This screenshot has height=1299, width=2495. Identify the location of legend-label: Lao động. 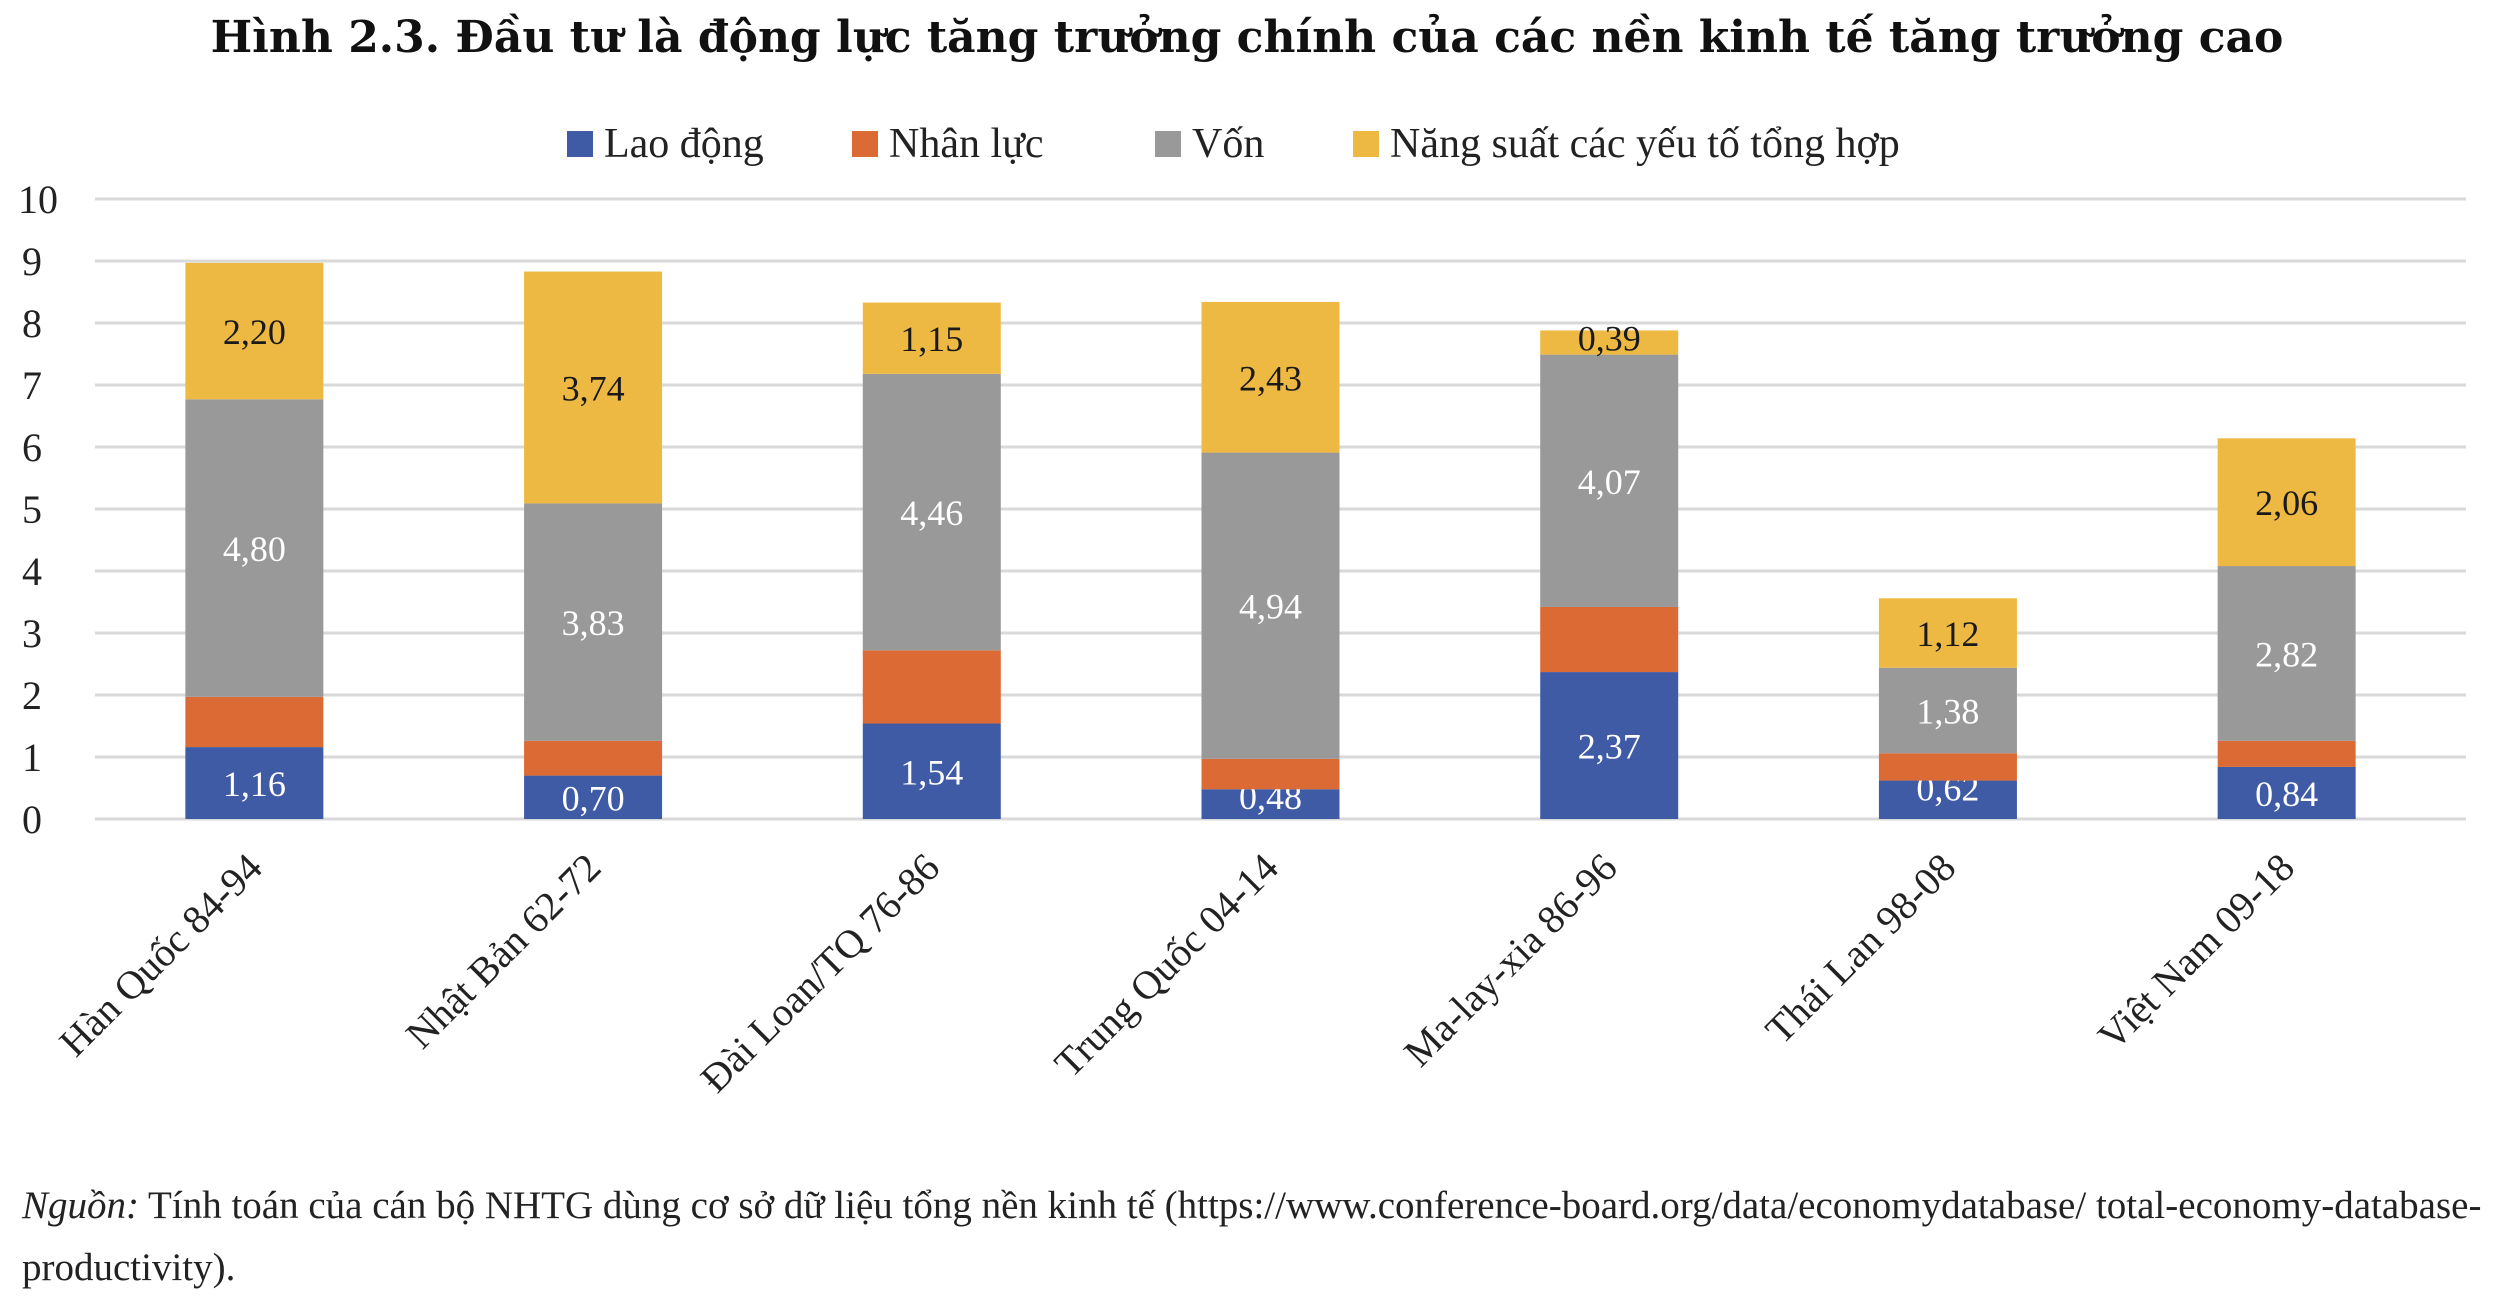
(684, 144).